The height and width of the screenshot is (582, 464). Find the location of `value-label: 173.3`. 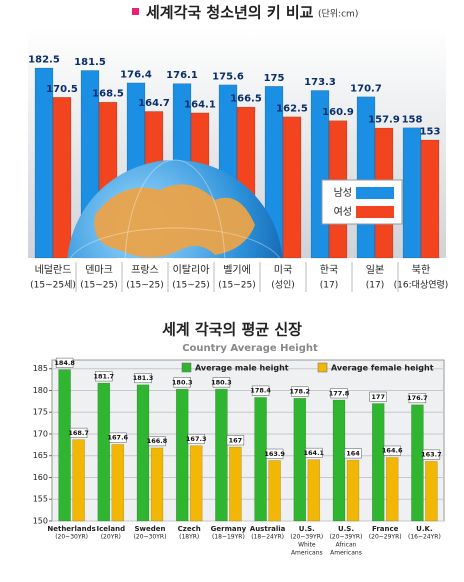

value-label: 173.3 is located at coordinates (320, 82).